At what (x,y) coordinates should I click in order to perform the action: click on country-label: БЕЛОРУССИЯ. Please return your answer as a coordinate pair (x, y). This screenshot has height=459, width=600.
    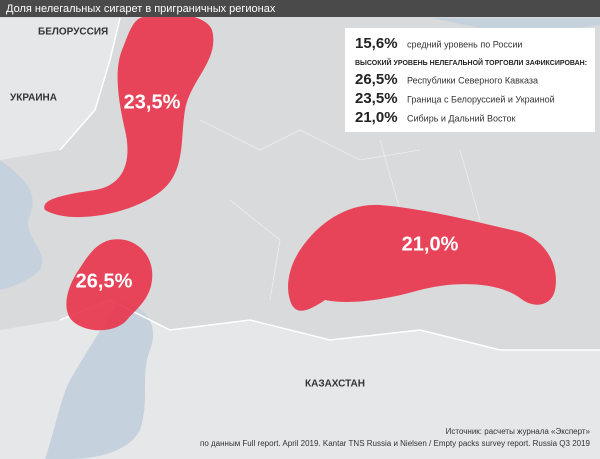
    Looking at the image, I should click on (73, 32).